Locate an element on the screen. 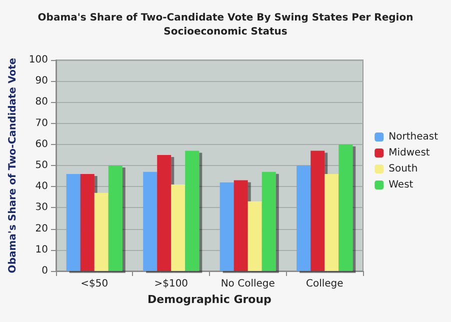  y-tick-label: 10 is located at coordinates (41, 250).